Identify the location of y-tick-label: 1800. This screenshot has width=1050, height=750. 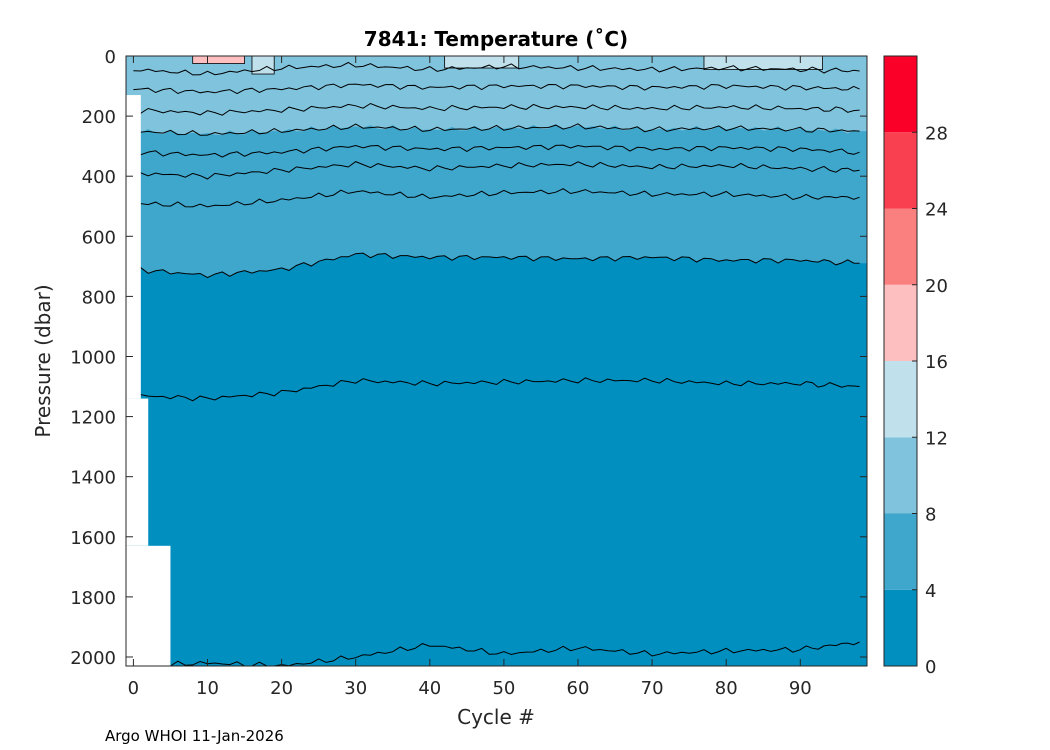
(93, 598).